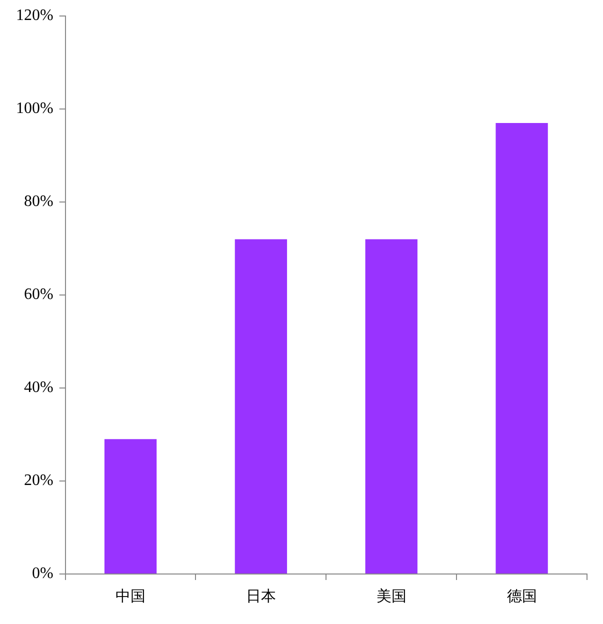 The image size is (603, 624). What do you see at coordinates (35, 109) in the screenshot?
I see `y-tick-label: 100%` at bounding box center [35, 109].